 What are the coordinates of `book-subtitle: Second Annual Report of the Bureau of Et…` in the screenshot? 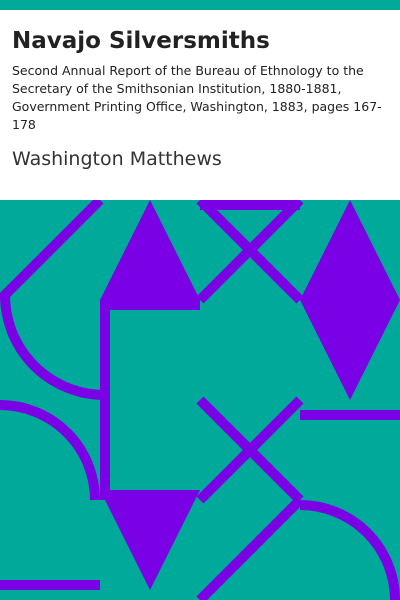 It's located at (197, 97).